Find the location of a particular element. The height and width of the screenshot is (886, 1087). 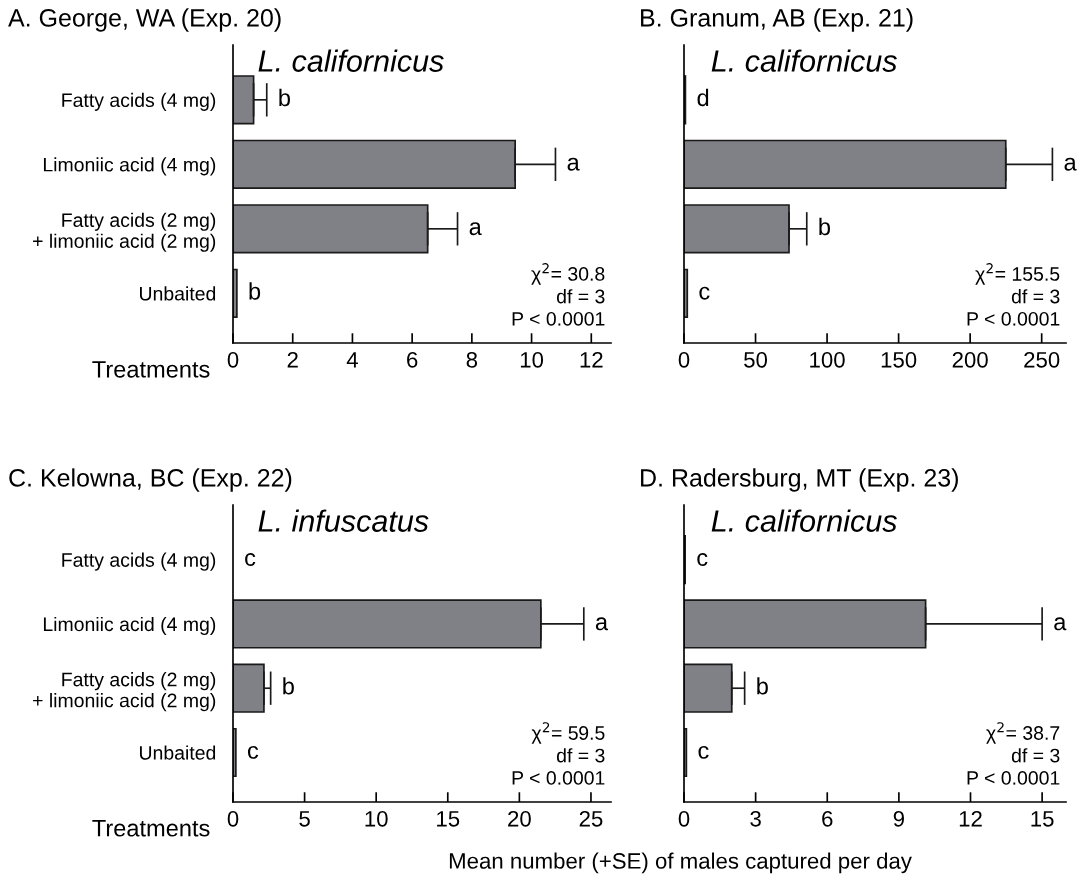

x-tick-label: 25 is located at coordinates (591, 818).